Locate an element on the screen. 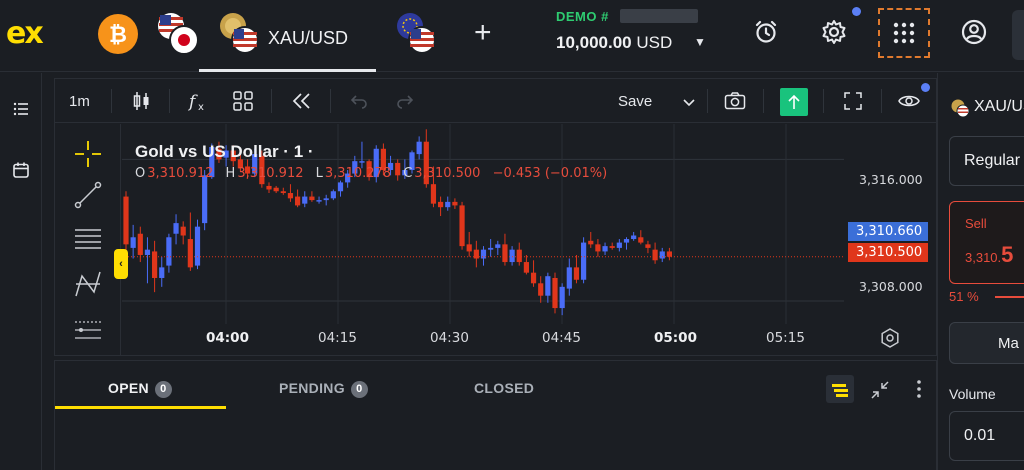  pattern-tool-icon is located at coordinates (88, 284).